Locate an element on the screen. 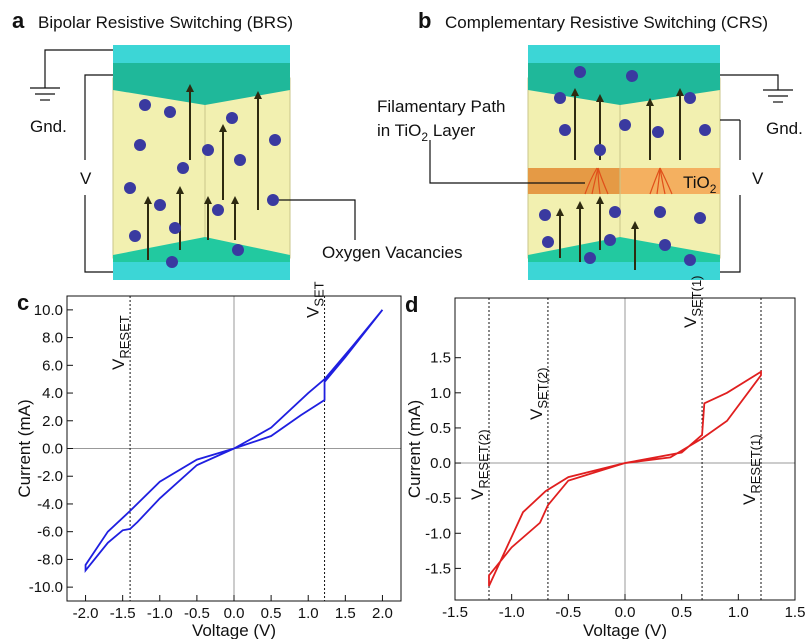 This screenshot has width=811, height=639. marker-label: VSET is located at coordinates (315, 299).